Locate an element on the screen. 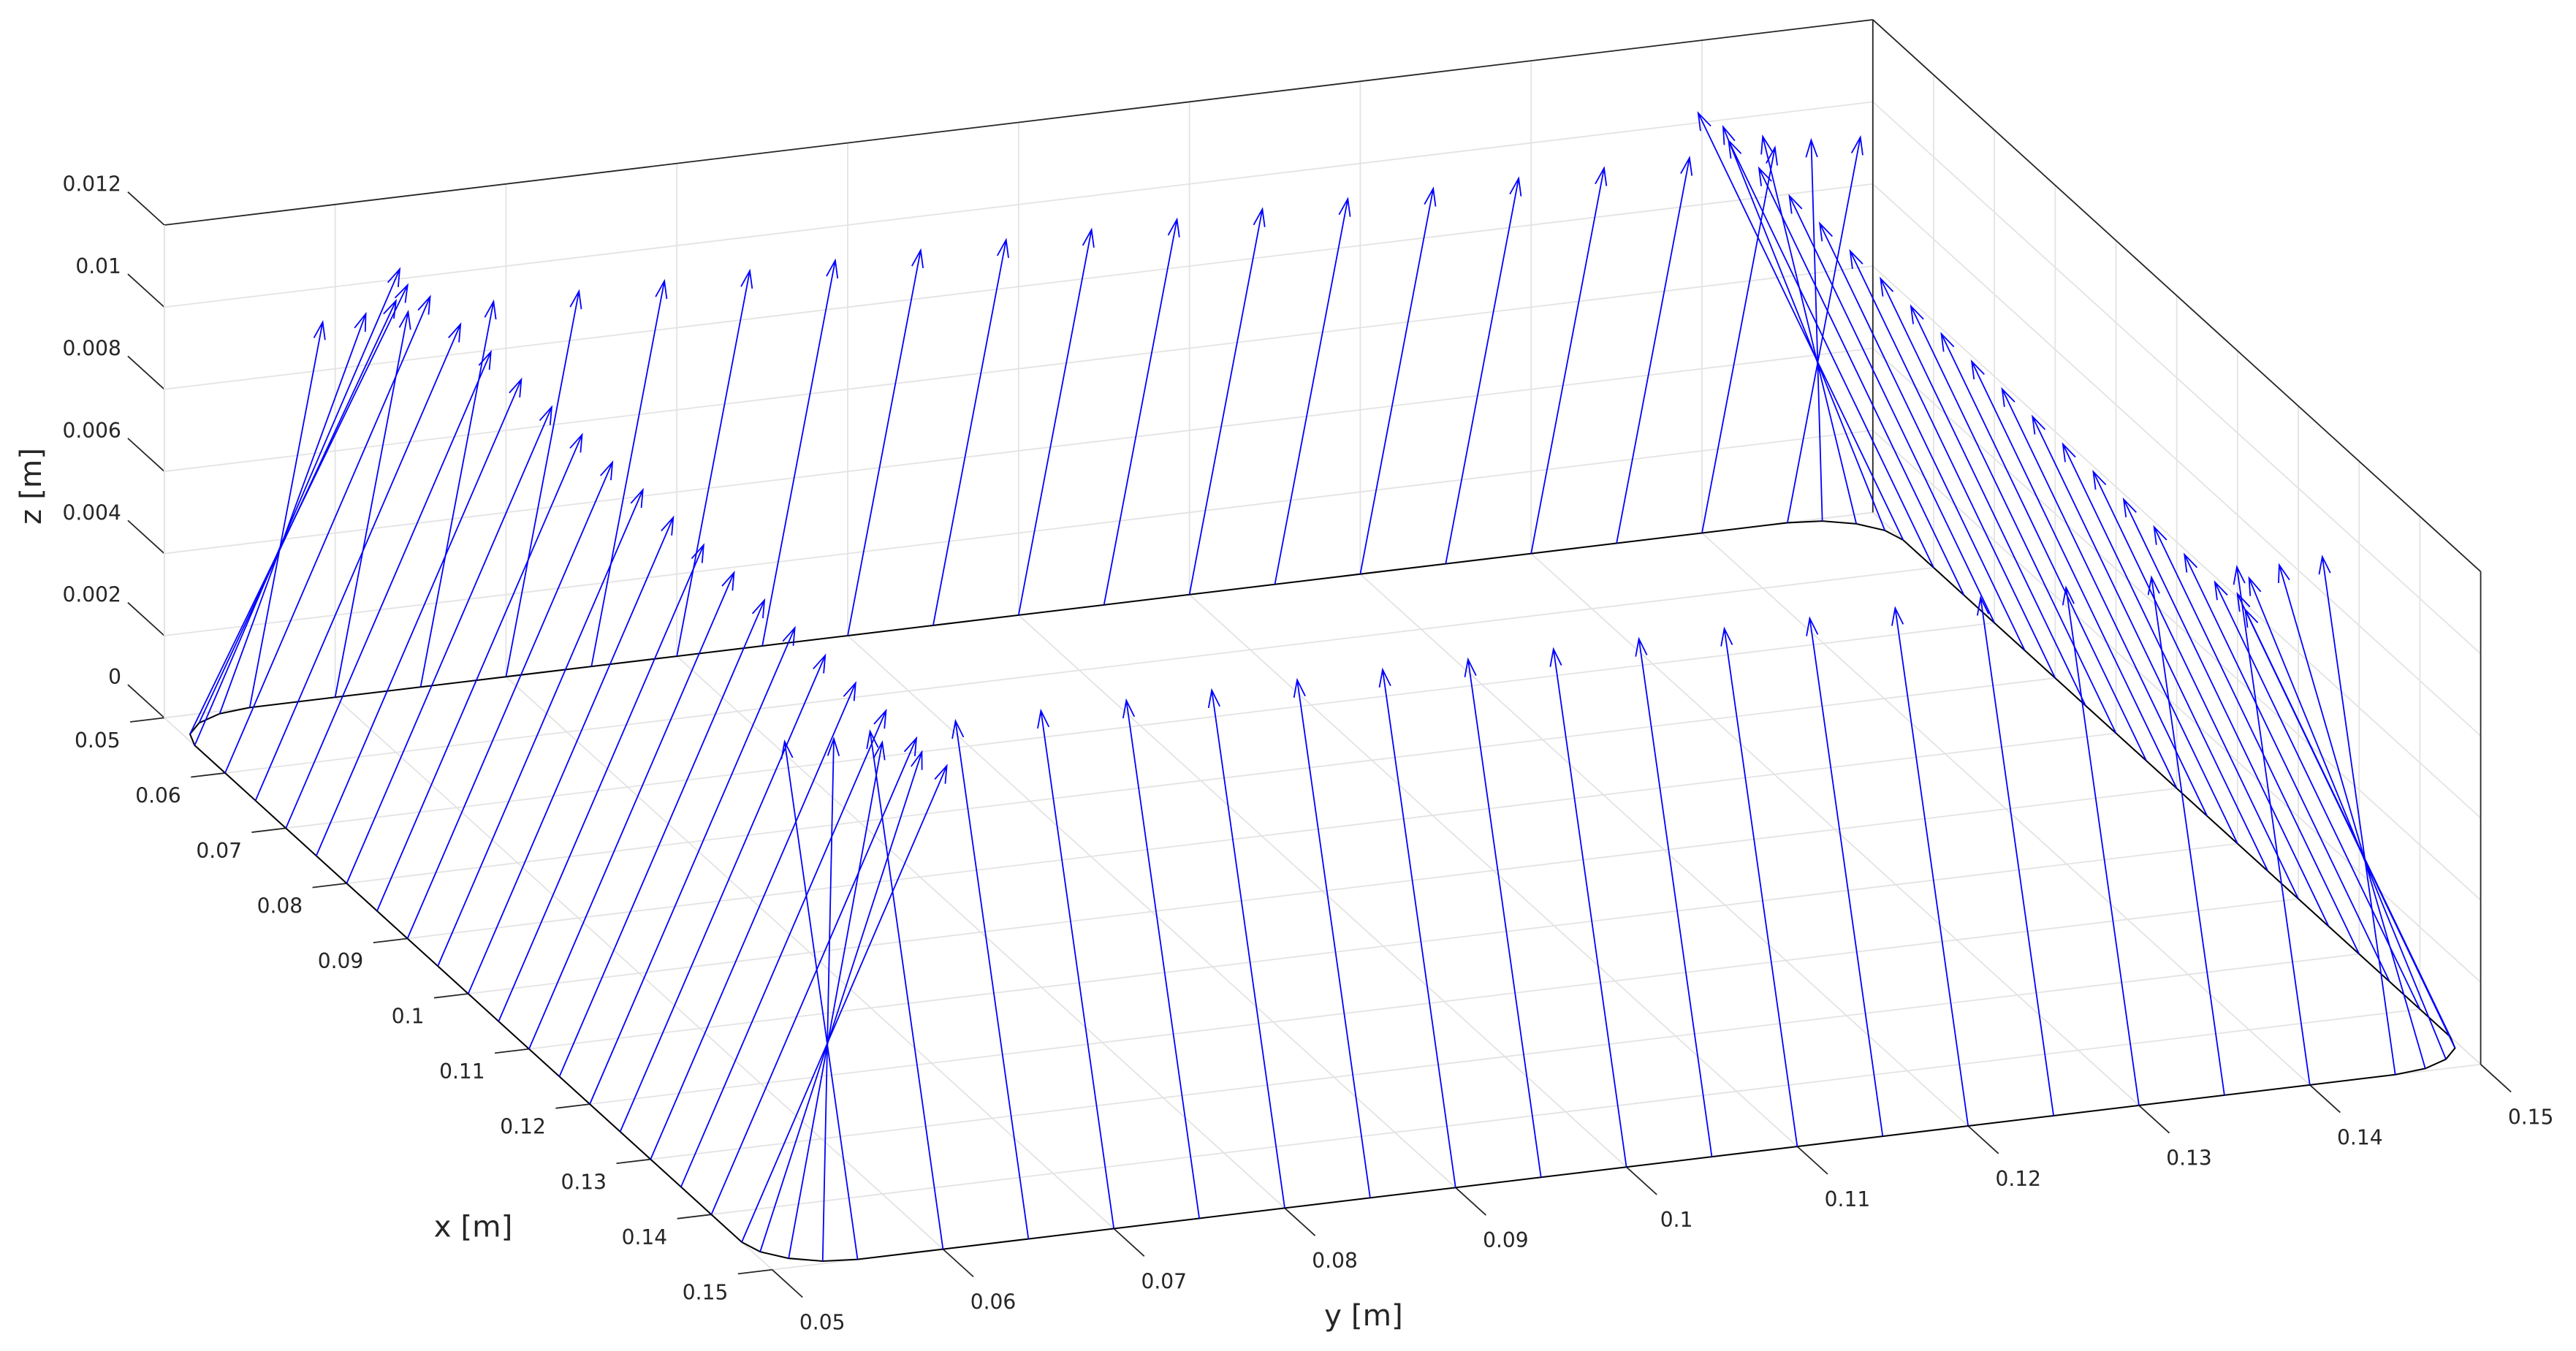 Image resolution: width=2576 pixels, height=1351 pixels. x-tick-label: 0.13 is located at coordinates (584, 1182).